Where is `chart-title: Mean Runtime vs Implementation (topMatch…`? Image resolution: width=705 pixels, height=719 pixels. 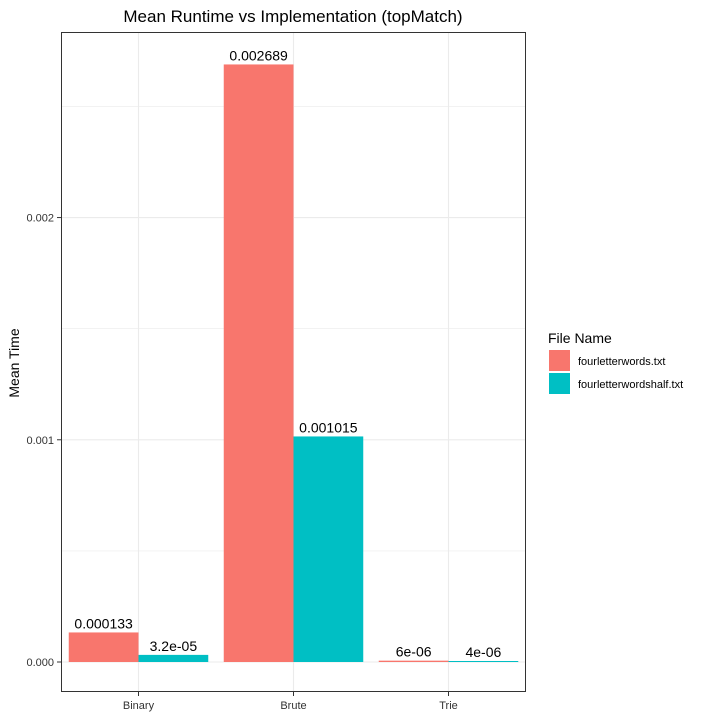
chart-title: Mean Runtime vs Implementation (topMatch… is located at coordinates (292, 16).